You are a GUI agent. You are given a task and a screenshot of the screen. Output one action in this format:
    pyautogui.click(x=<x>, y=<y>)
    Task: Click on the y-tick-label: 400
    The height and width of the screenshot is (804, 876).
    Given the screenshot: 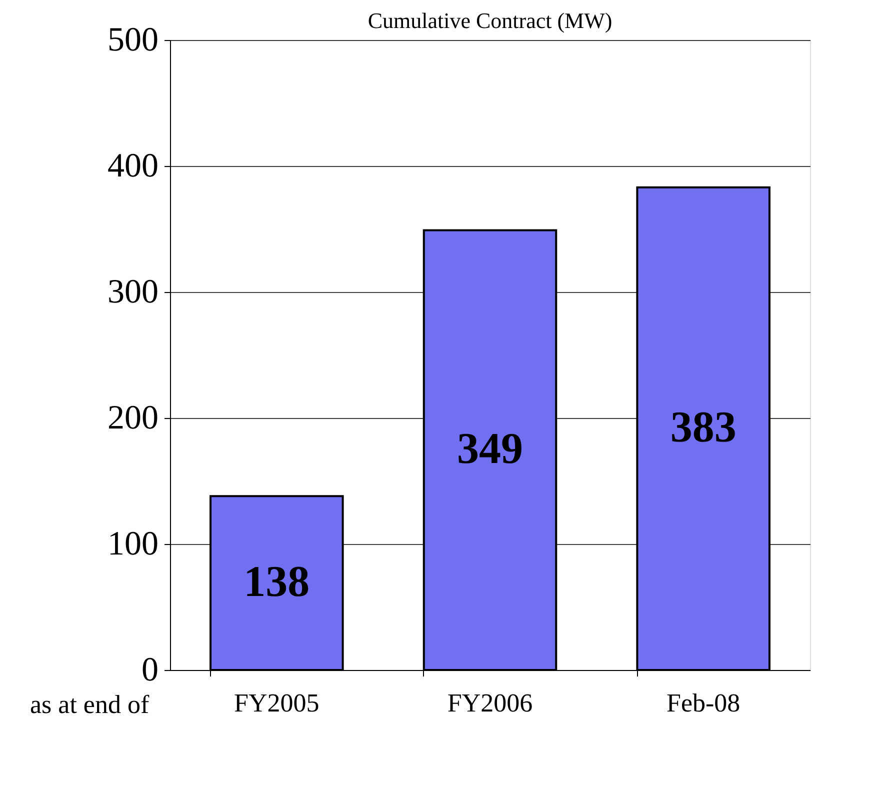 What is the action you would take?
    pyautogui.click(x=133, y=166)
    